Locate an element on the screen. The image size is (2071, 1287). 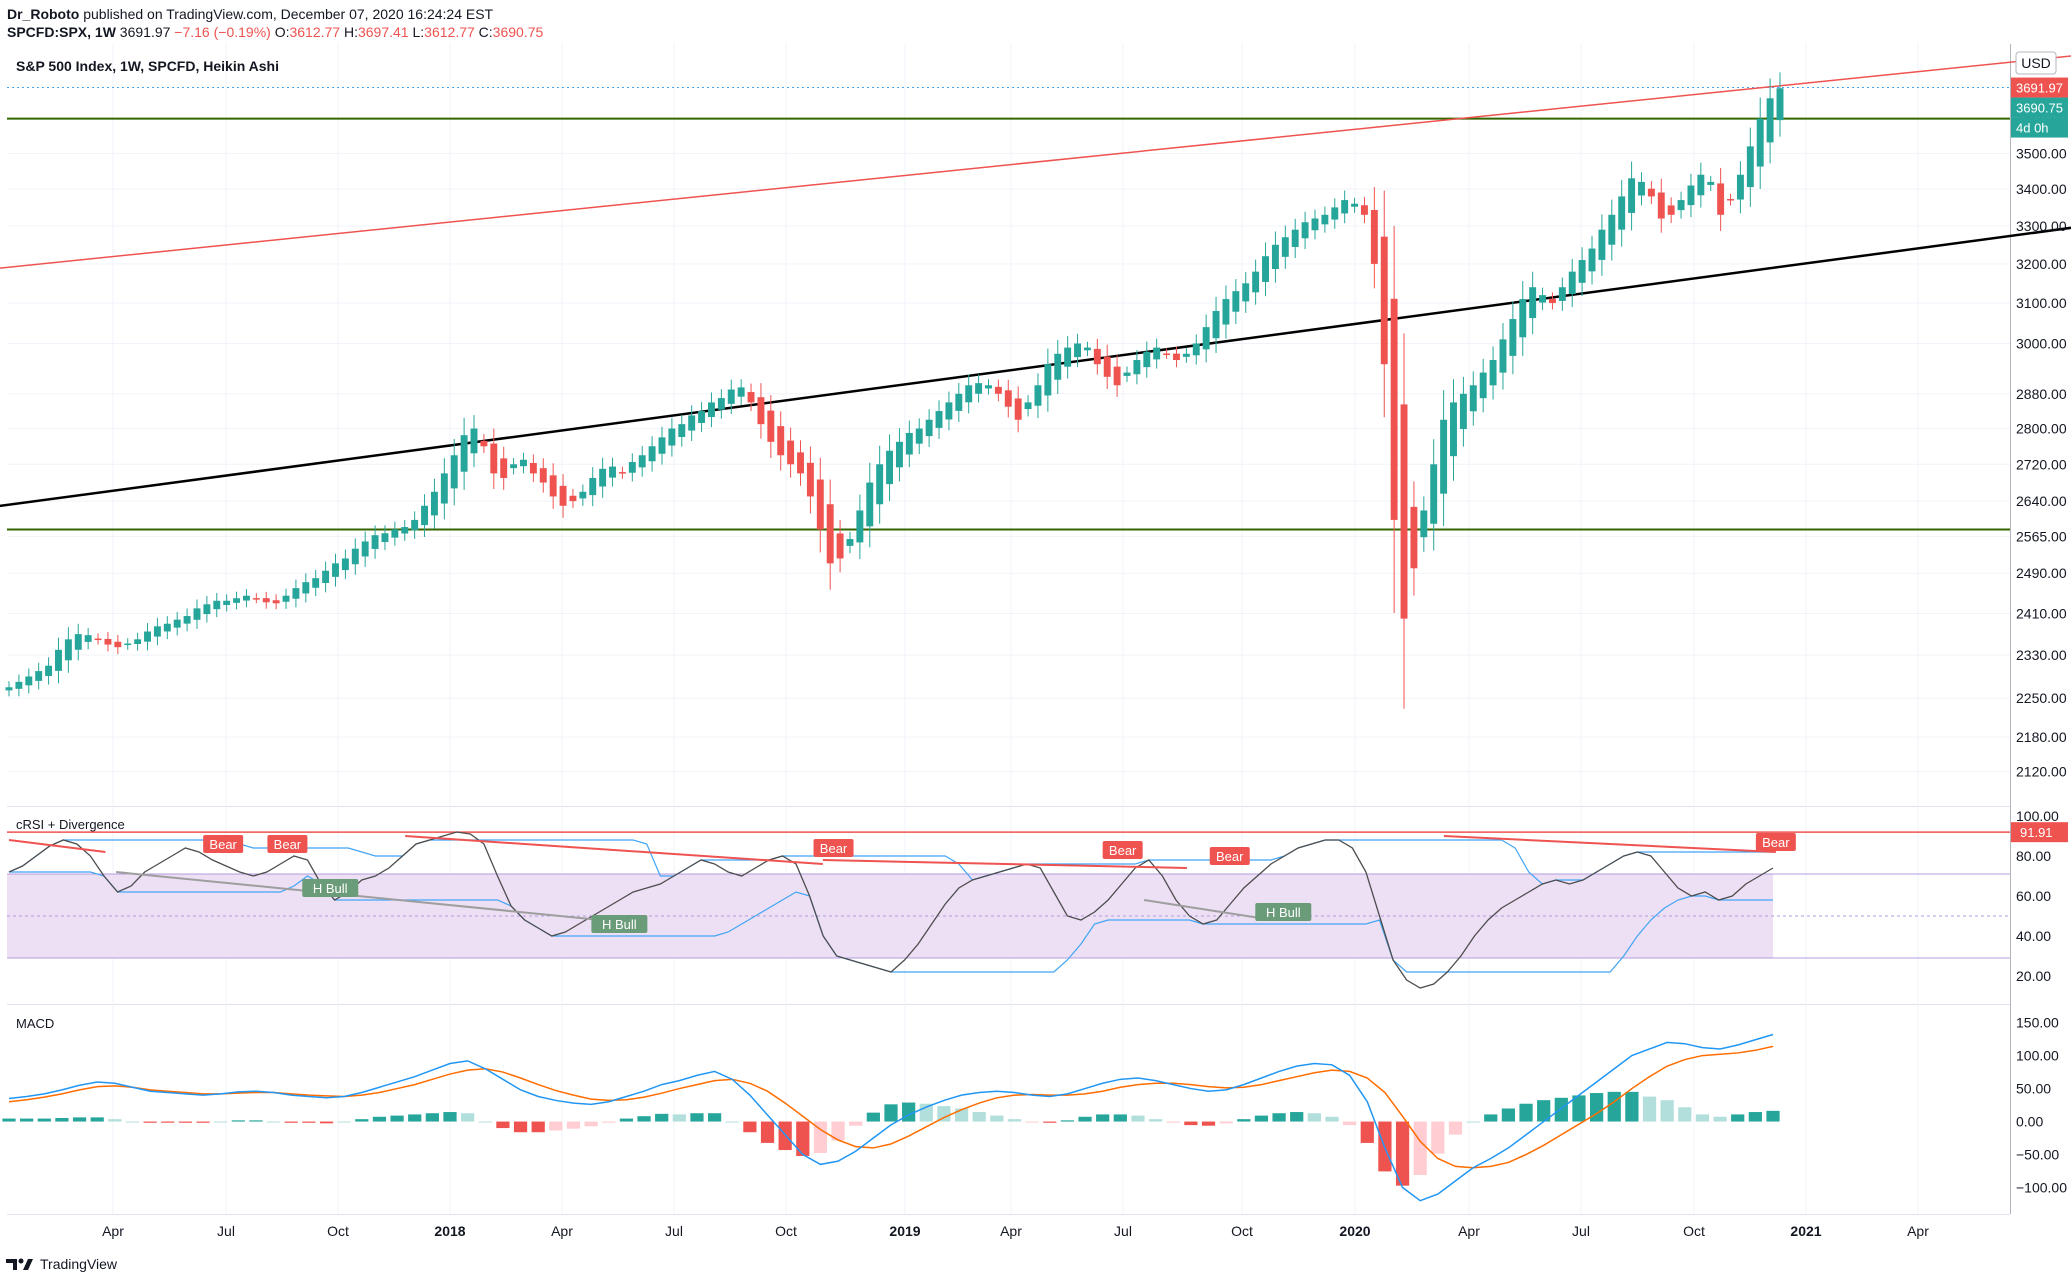
time-tick-label: Oct is located at coordinates (1694, 1231).